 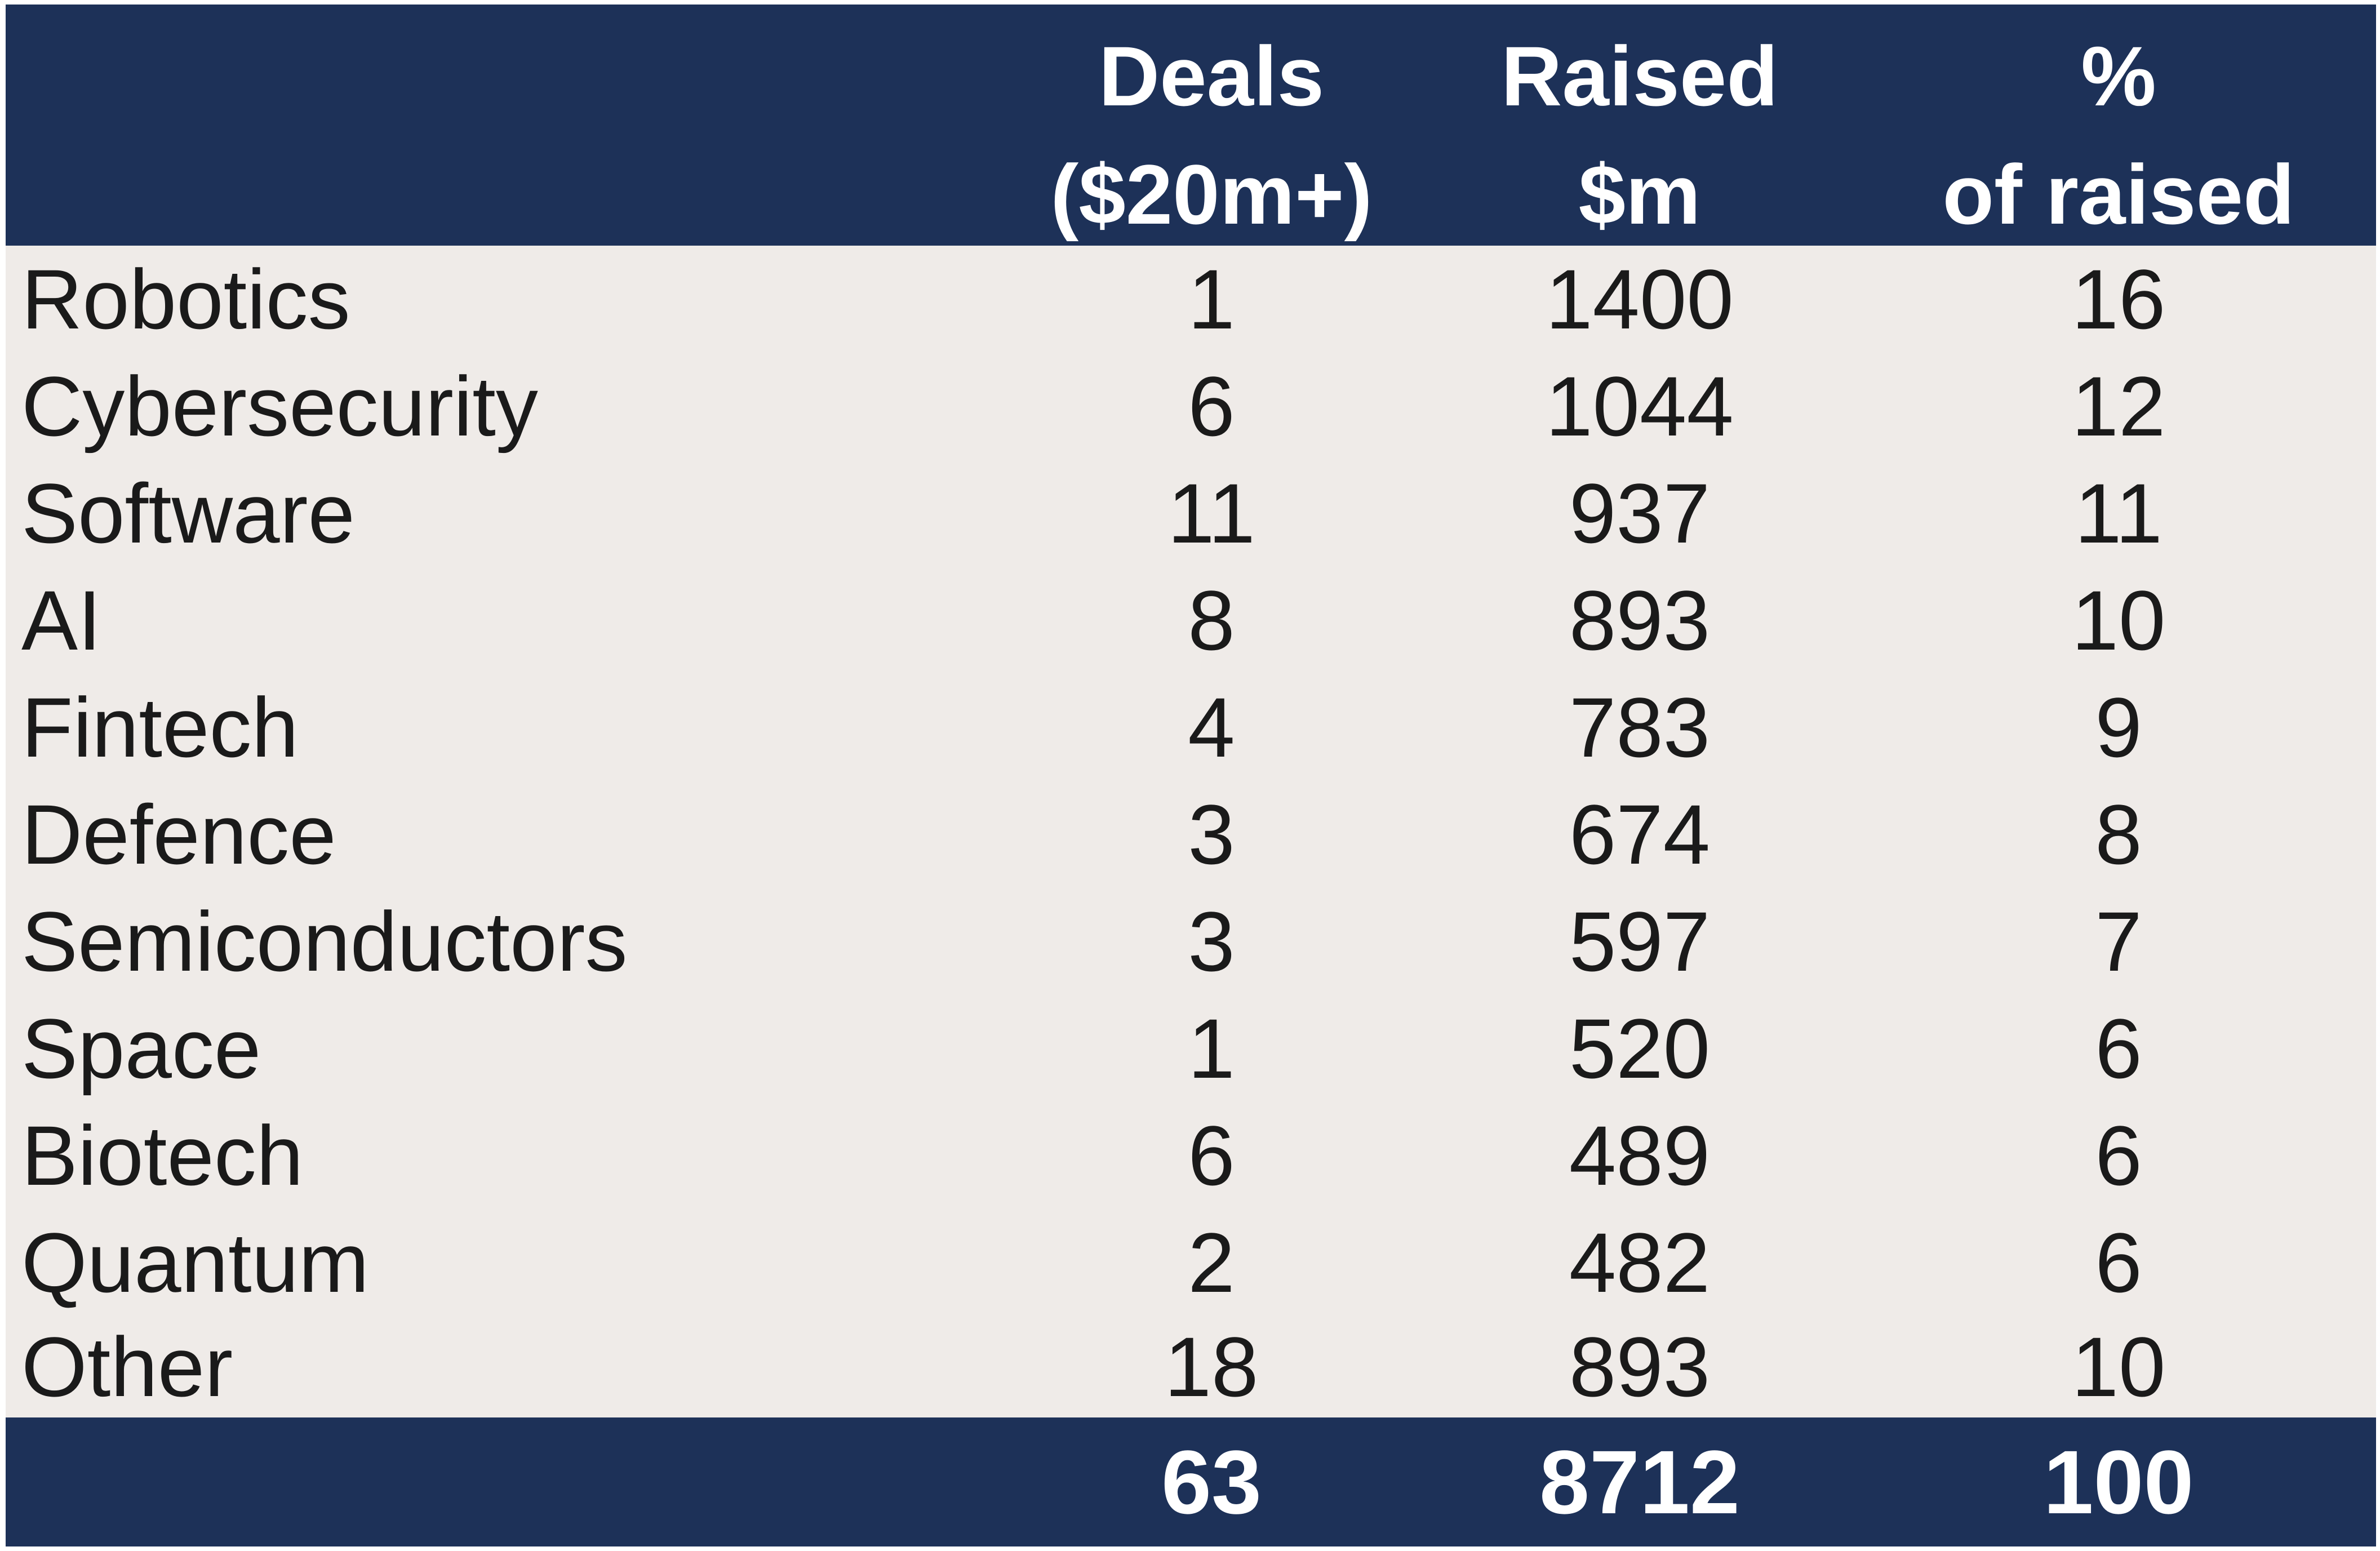 What do you see at coordinates (1640, 835) in the screenshot?
I see `row-raised: 674` at bounding box center [1640, 835].